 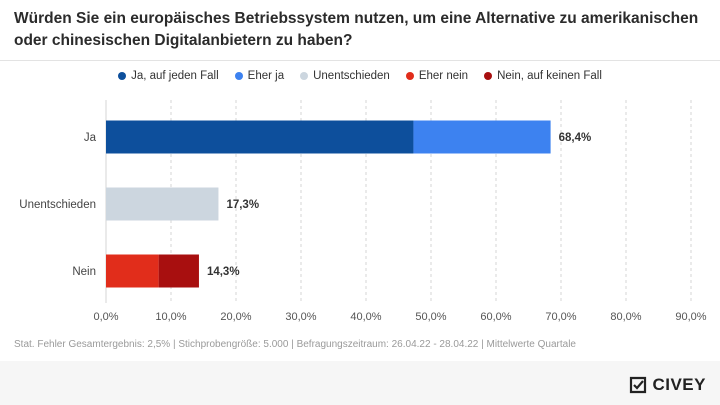 What do you see at coordinates (443, 76) in the screenshot?
I see `legend-label: Eher nein` at bounding box center [443, 76].